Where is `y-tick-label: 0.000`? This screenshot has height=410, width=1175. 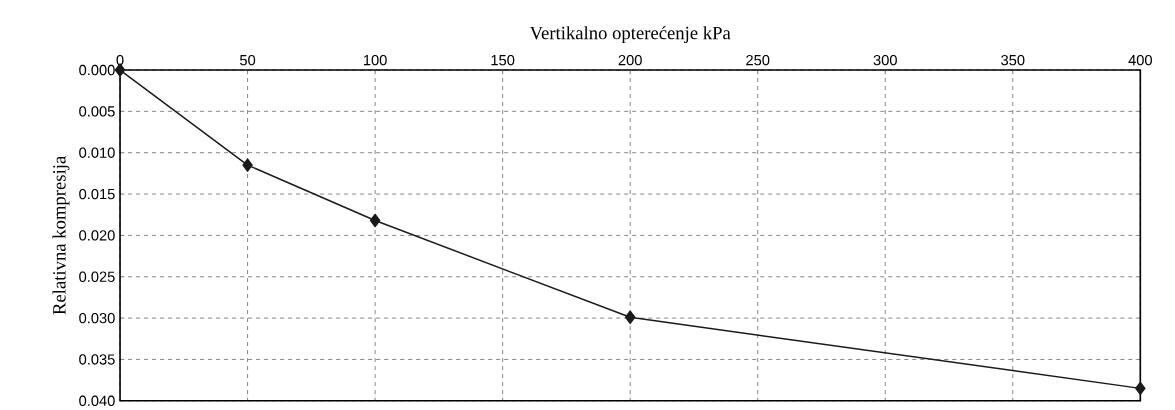 y-tick-label: 0.000 is located at coordinates (97, 70).